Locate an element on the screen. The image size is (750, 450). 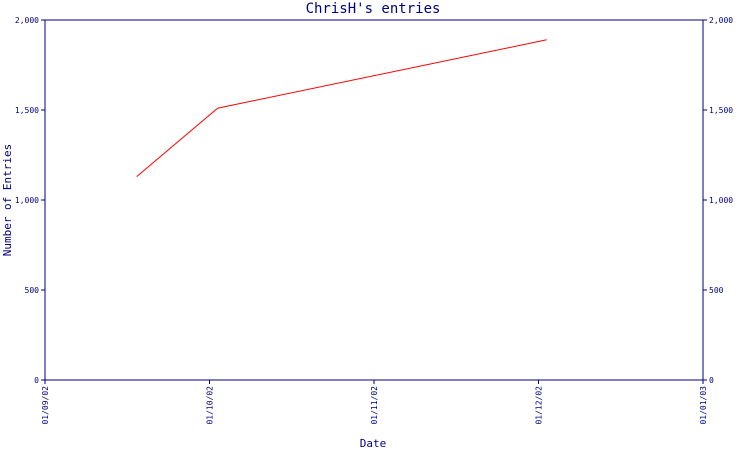
y-axis-left: 0 500 1,000 1,500 2,000 is located at coordinates (30, 200).